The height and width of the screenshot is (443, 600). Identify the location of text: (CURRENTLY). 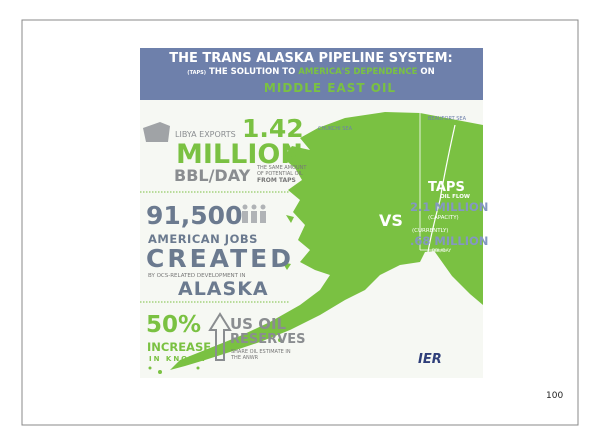
(430, 231).